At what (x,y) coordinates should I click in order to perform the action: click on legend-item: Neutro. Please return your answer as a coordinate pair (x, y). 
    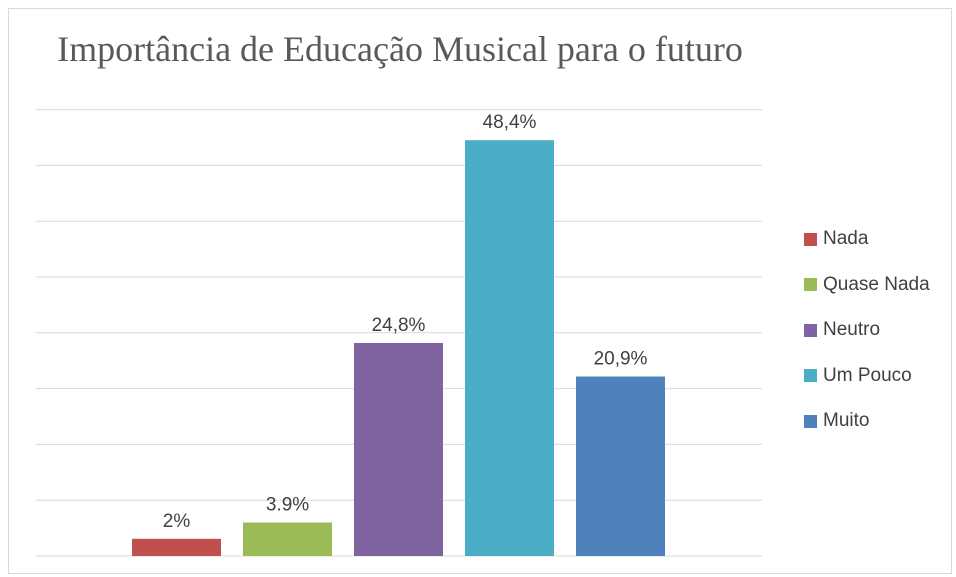
    Looking at the image, I should click on (867, 330).